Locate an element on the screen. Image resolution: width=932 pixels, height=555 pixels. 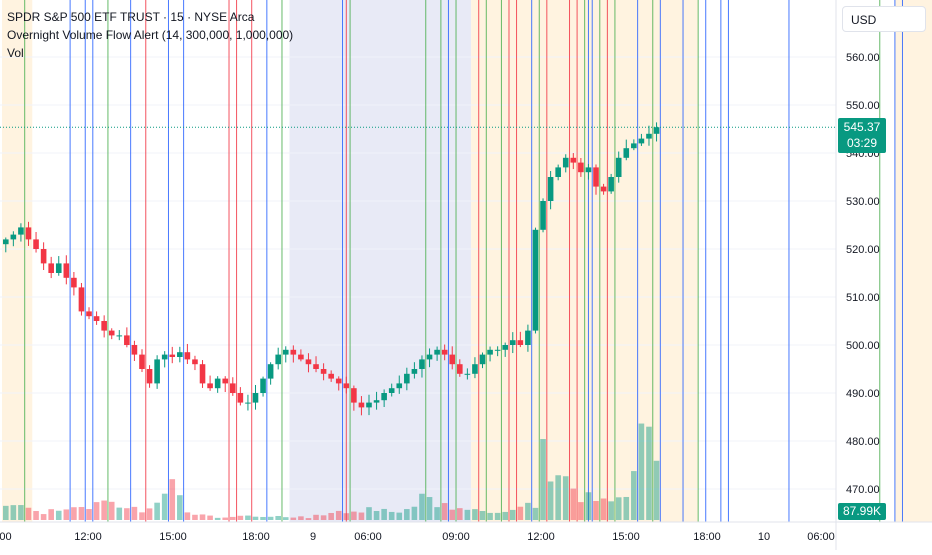
y-tick-label-6: 530.00 is located at coordinates (863, 202).